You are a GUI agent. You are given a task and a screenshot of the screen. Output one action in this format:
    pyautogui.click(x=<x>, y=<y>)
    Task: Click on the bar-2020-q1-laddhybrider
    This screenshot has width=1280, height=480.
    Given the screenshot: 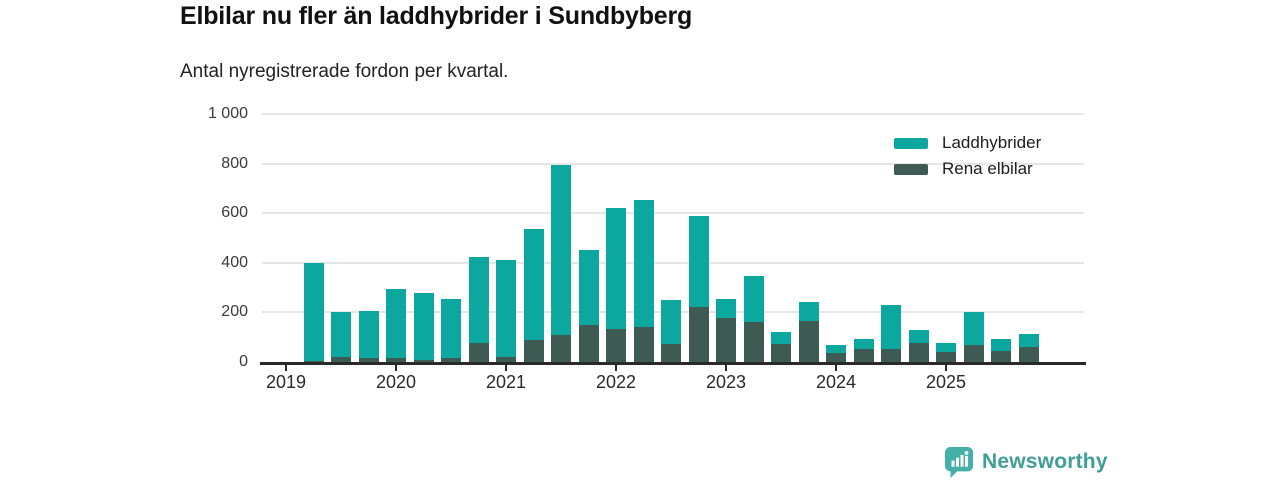 What is the action you would take?
    pyautogui.click(x=396, y=323)
    